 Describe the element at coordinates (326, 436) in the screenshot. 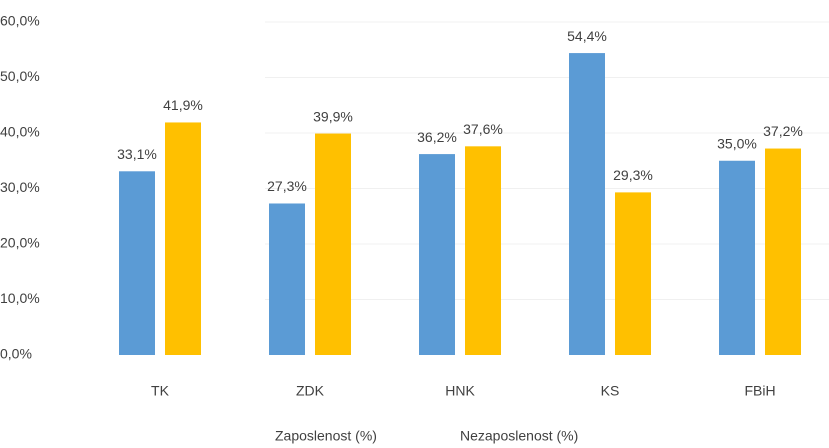

I see `legend-label: Zaposlenost (%)` at that location.